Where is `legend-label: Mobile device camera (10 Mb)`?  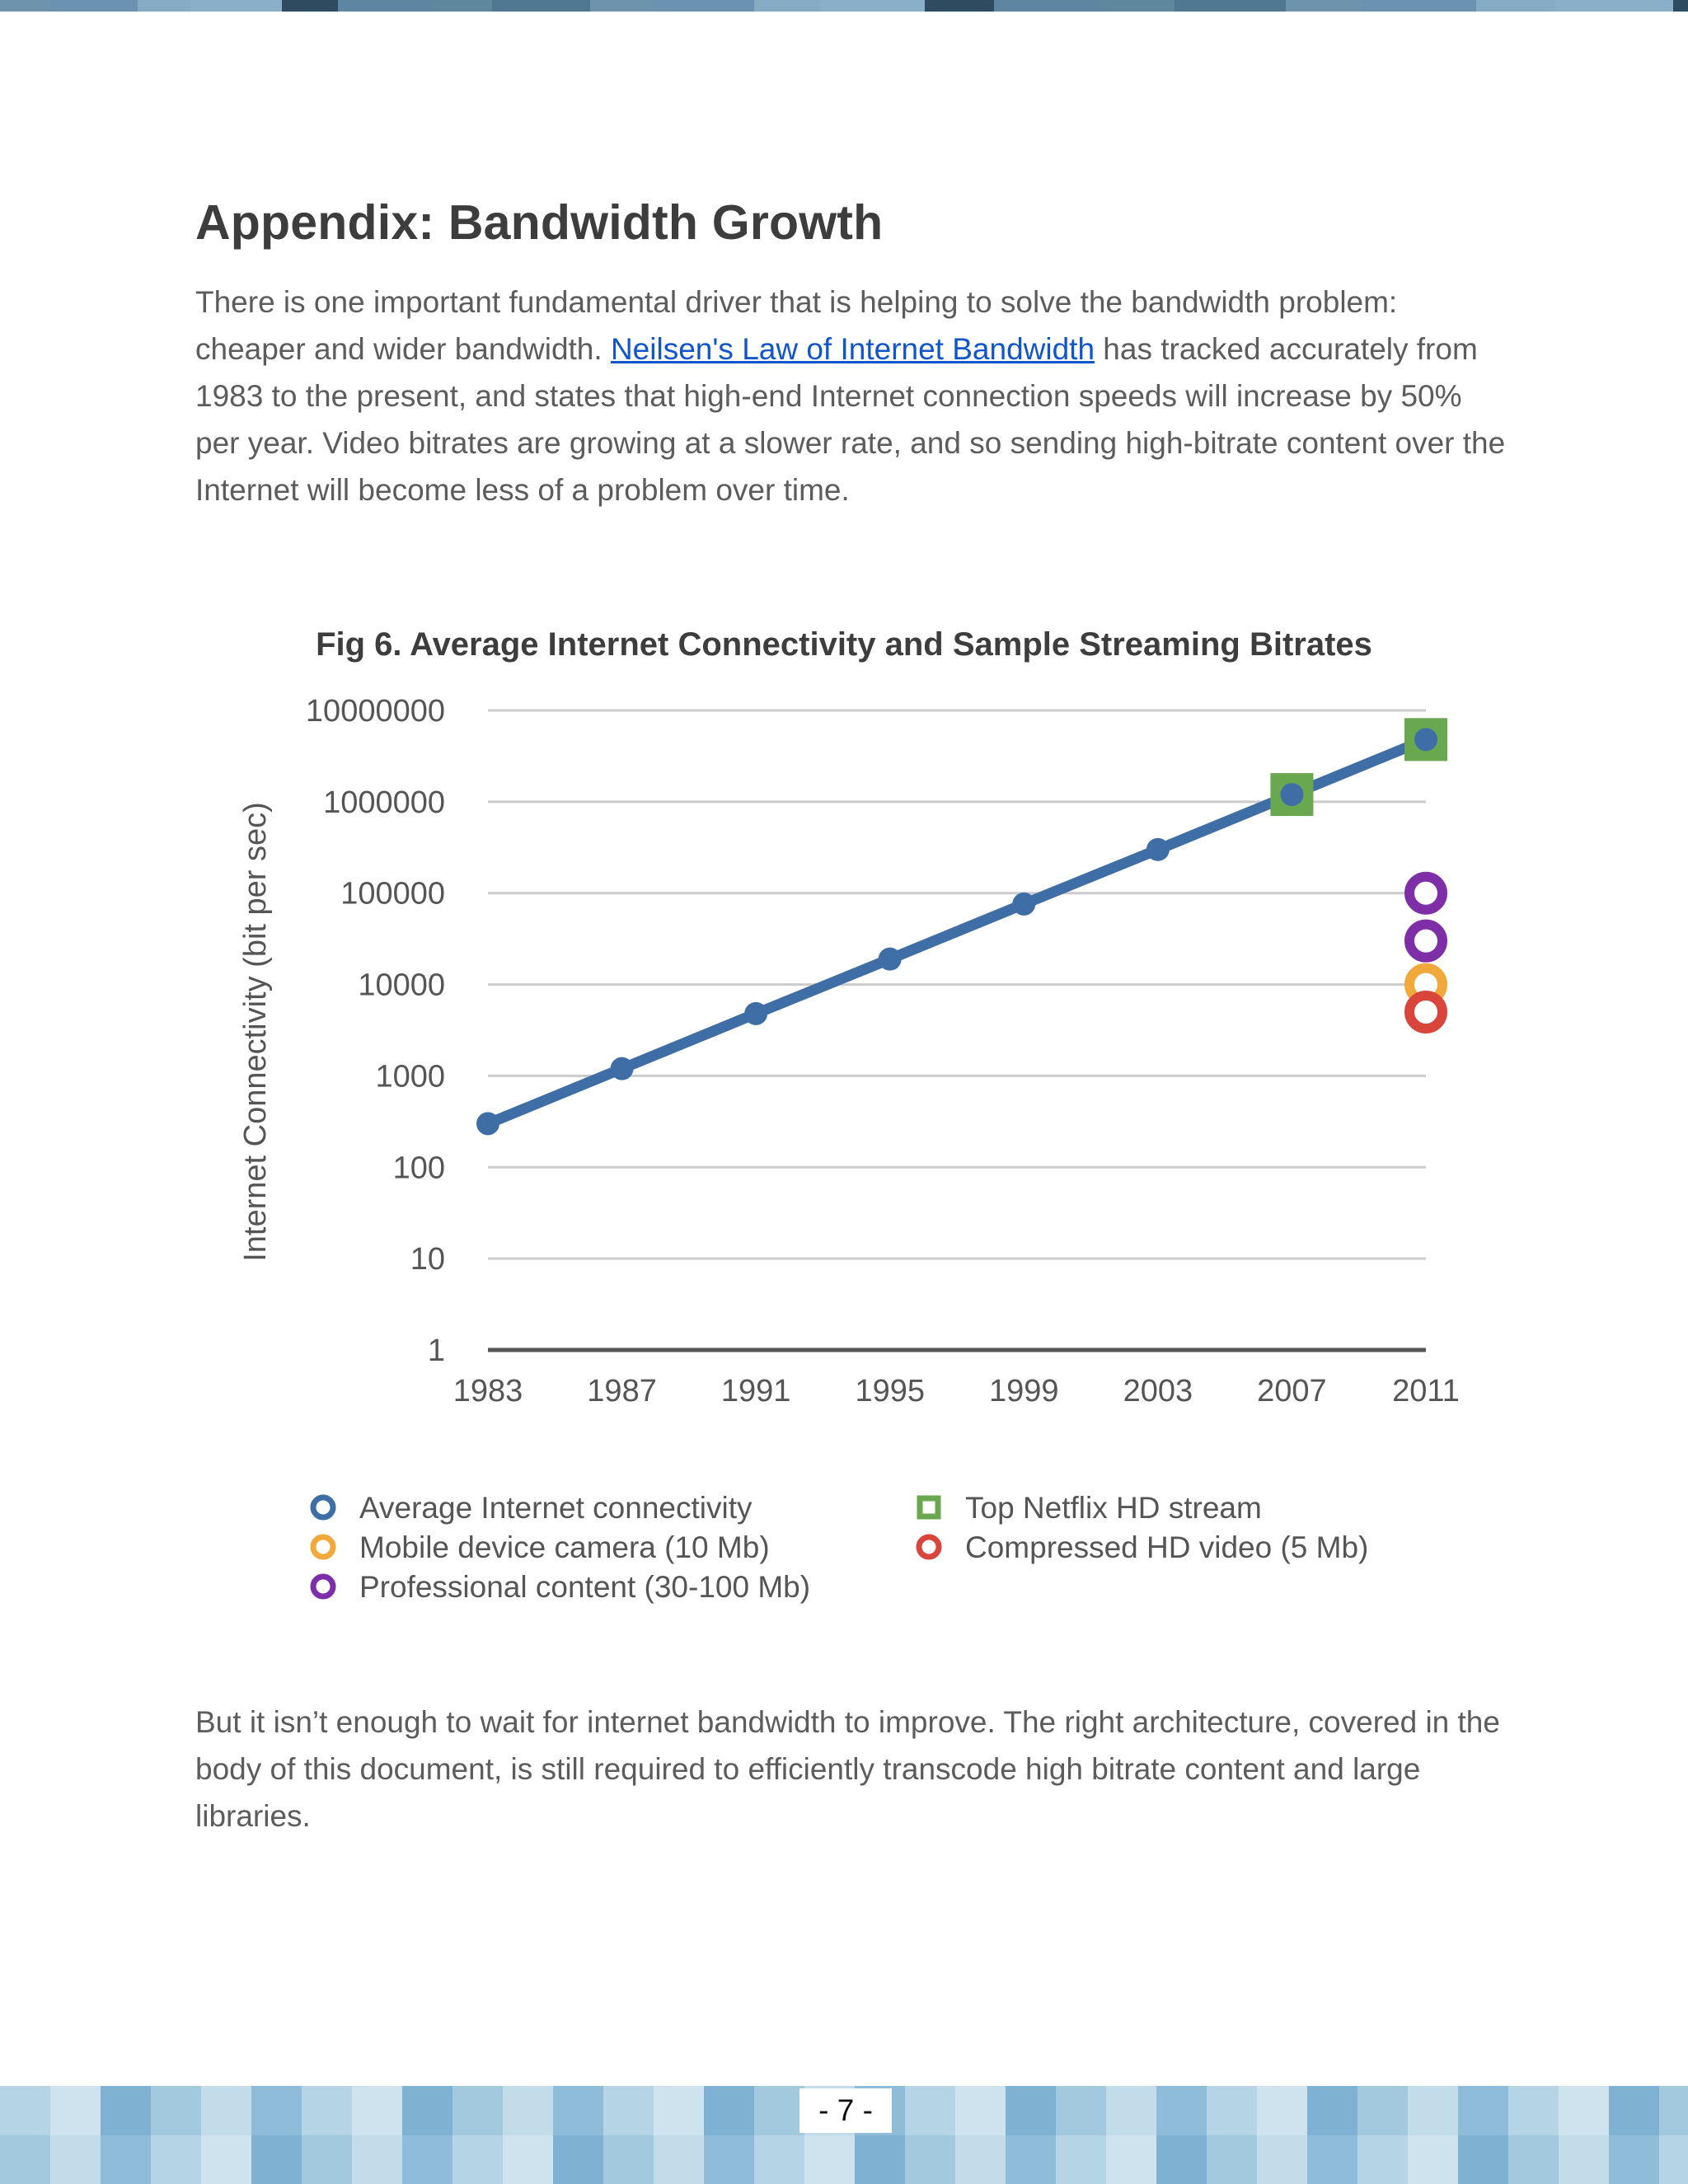
legend-label: Mobile device camera (10 Mb) is located at coordinates (564, 1547).